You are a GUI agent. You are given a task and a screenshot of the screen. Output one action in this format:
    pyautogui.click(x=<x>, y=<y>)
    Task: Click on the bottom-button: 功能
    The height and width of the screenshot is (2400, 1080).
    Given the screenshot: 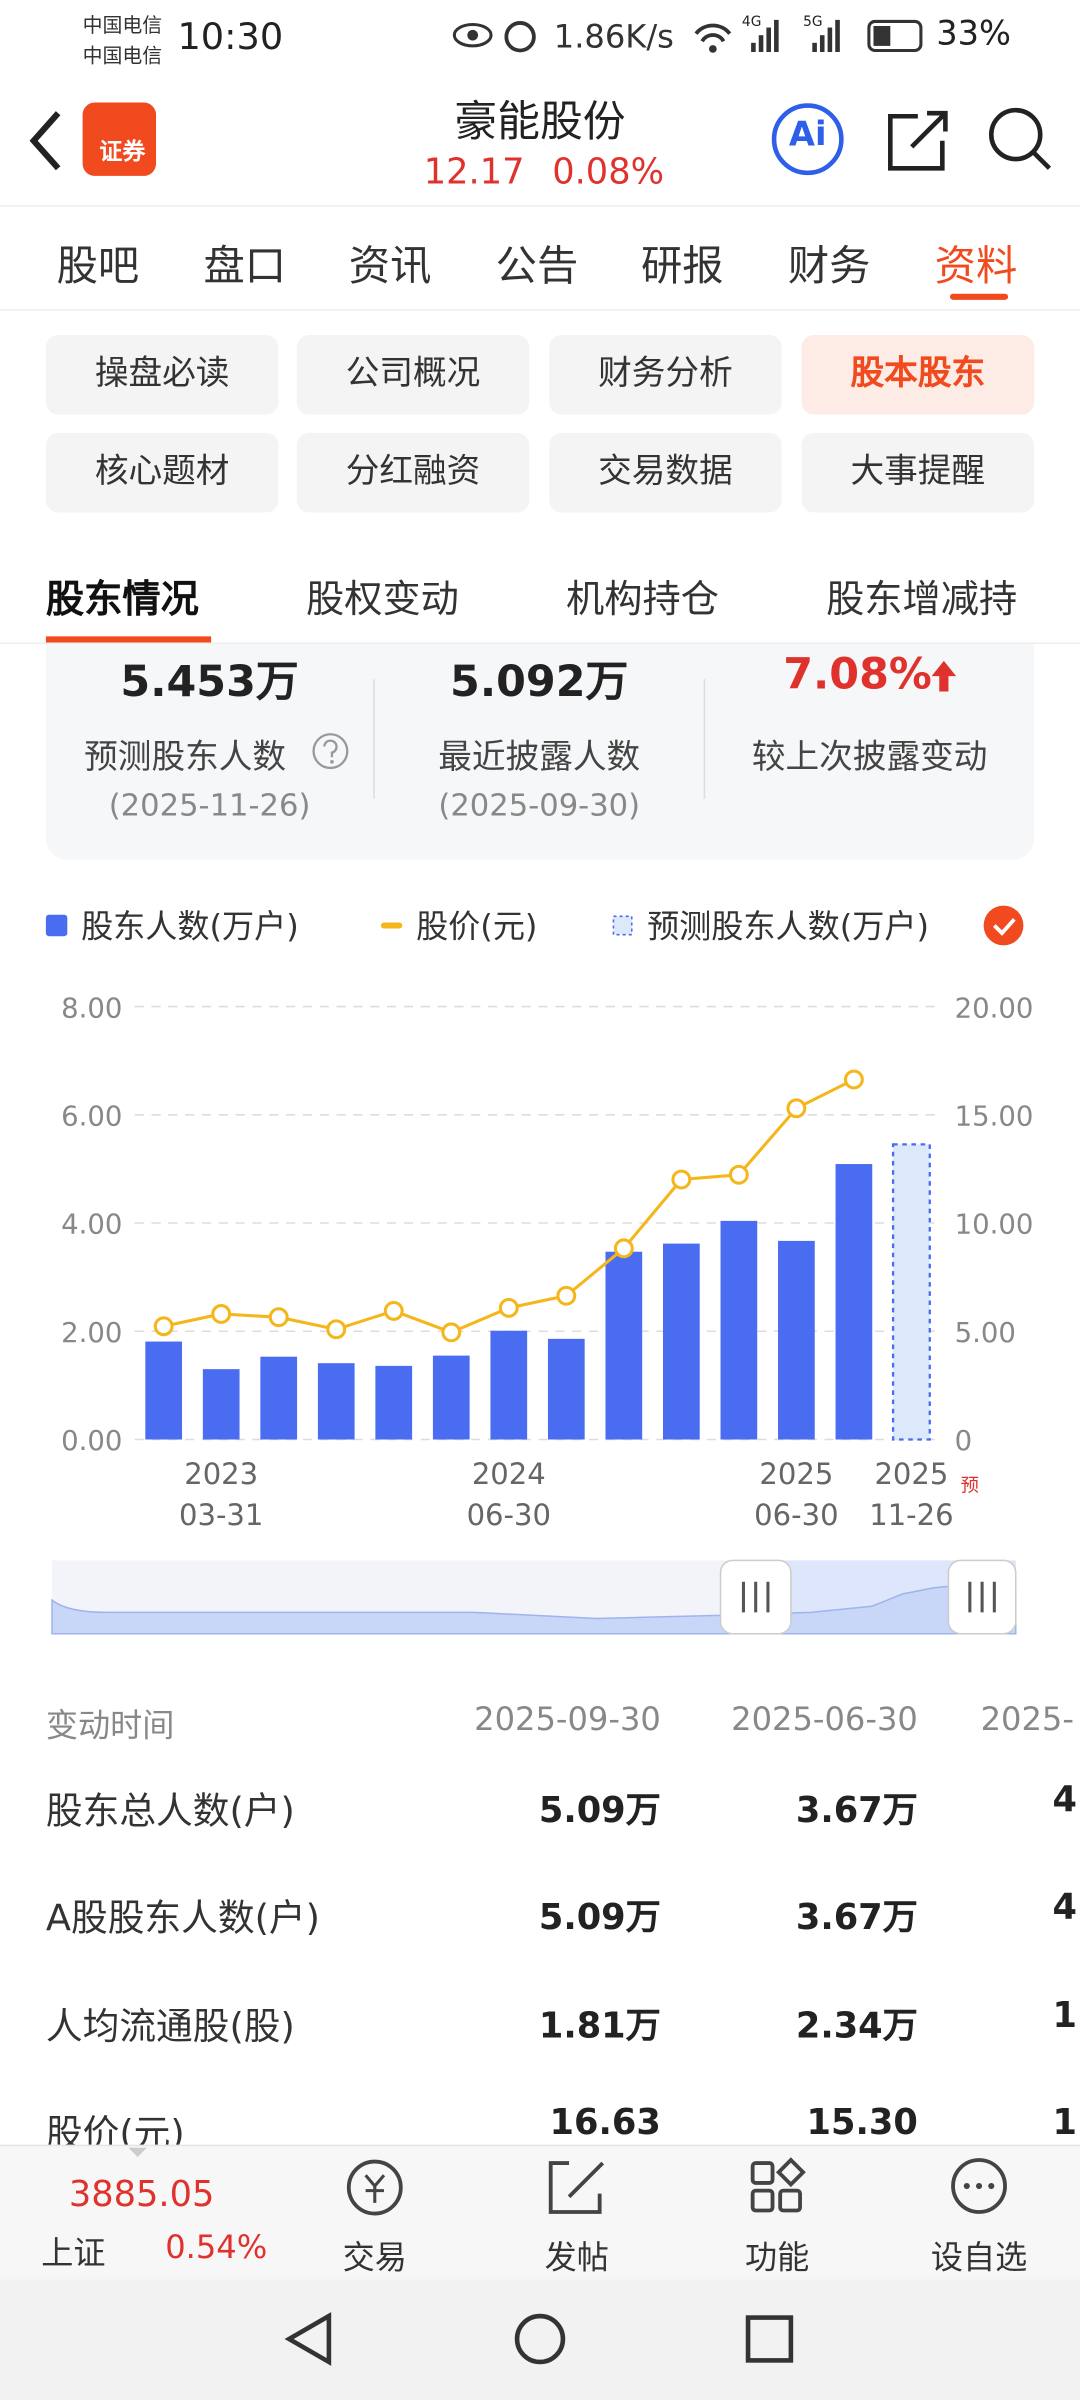 What is the action you would take?
    pyautogui.click(x=777, y=2258)
    